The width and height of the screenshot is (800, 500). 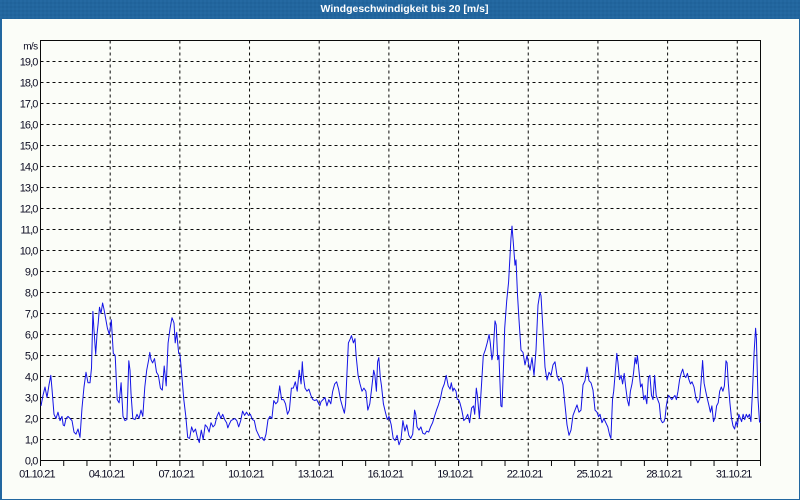 What do you see at coordinates (664, 474) in the screenshot?
I see `svg-text: 28.10.21` at bounding box center [664, 474].